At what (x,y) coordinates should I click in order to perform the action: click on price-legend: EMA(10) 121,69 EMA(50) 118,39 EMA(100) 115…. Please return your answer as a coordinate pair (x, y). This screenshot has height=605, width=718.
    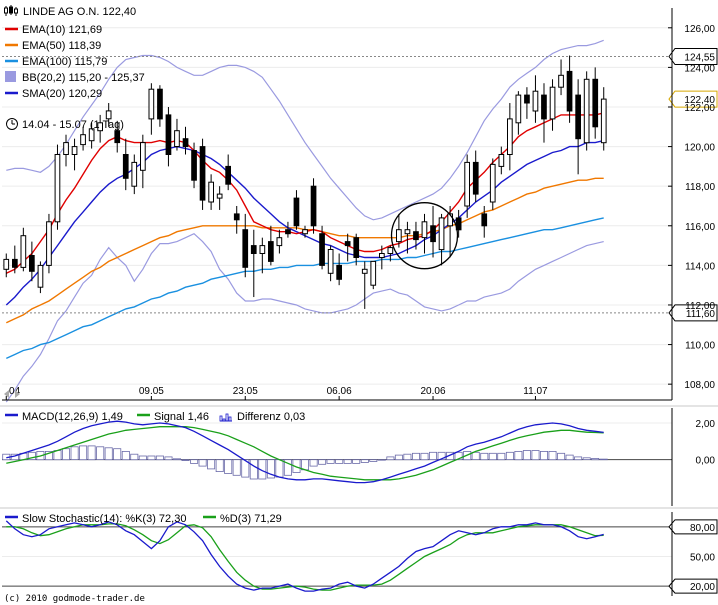
    Looking at the image, I should click on (75, 62).